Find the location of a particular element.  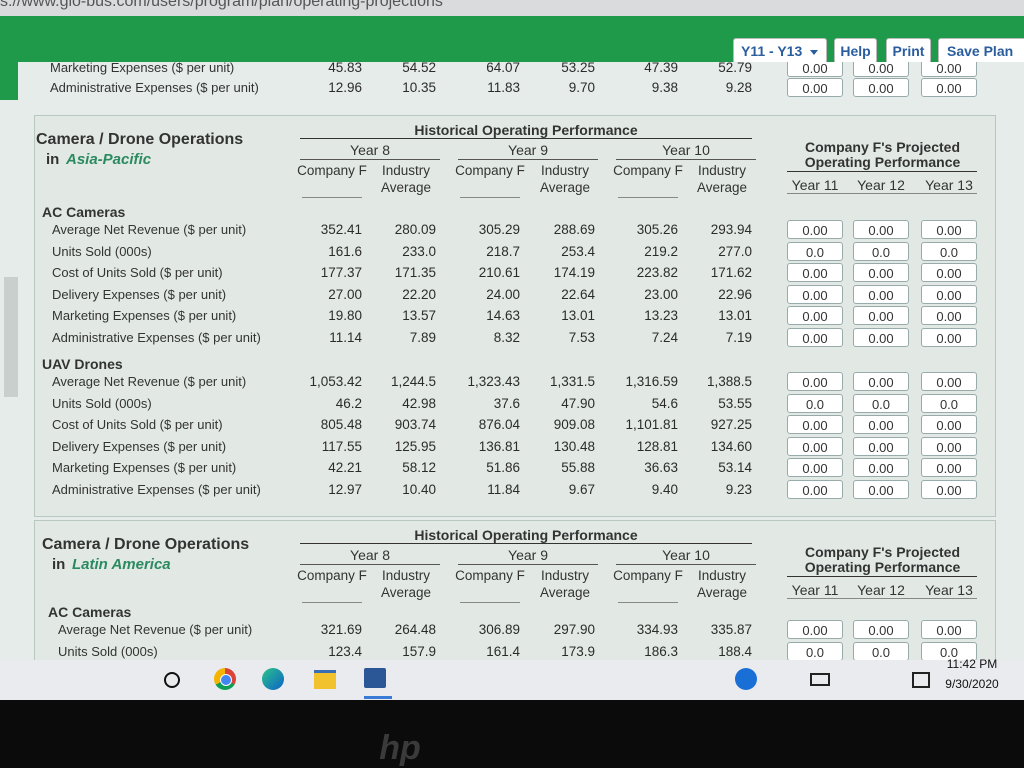

cell-value: 334.93 is located at coordinates (657, 629).